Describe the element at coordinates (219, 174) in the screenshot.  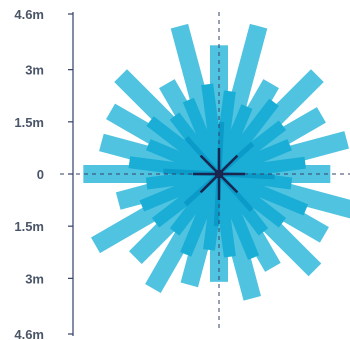
I see `center-dot` at that location.